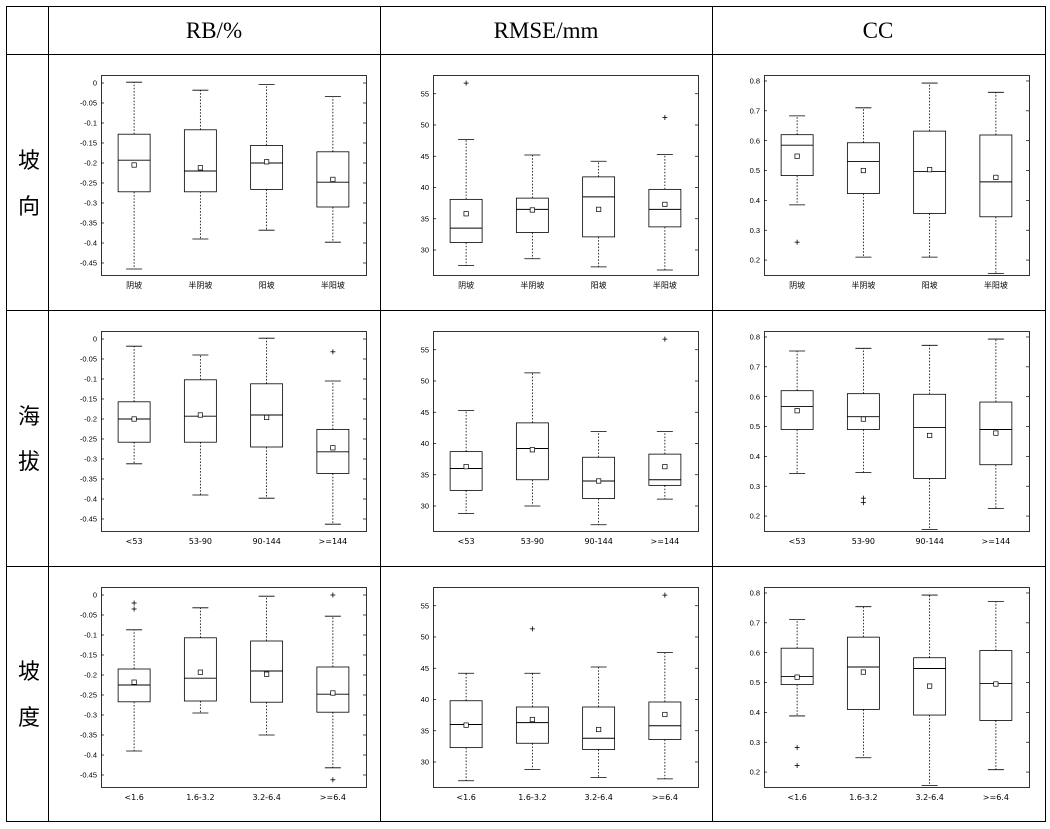 The height and width of the screenshot is (829, 1050). Describe the element at coordinates (466, 285) in the screenshot. I see `x-category-label: 阴坡` at that location.